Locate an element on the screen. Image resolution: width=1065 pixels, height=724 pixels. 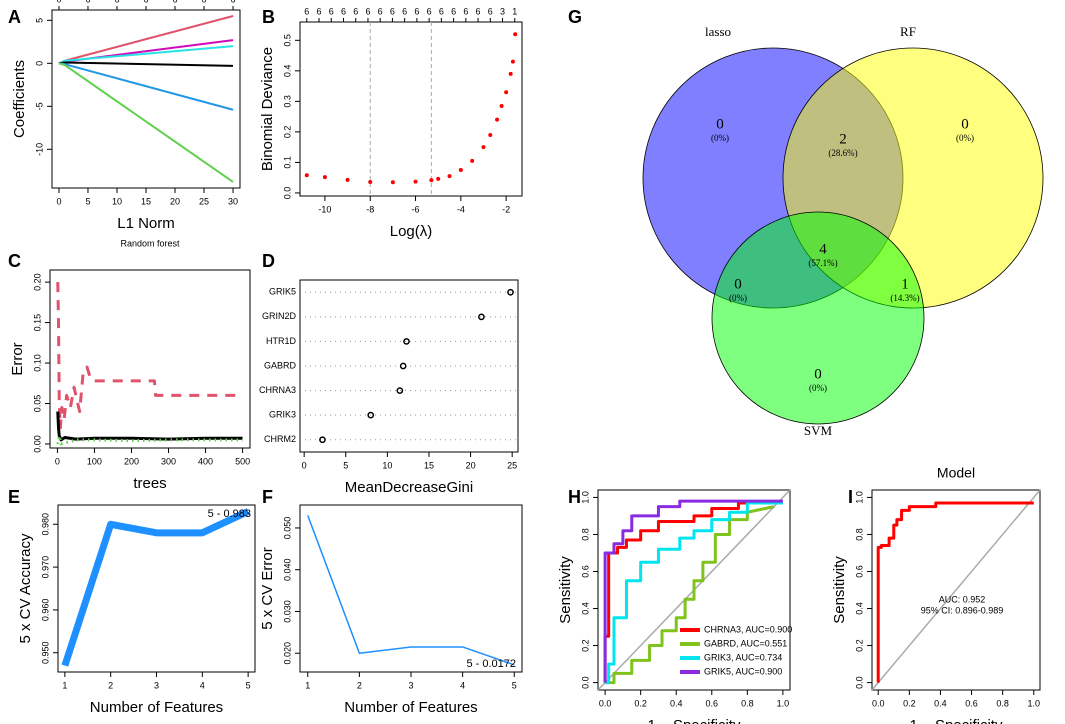
y-tick-label: 0.2 is located at coordinates (859, 645).